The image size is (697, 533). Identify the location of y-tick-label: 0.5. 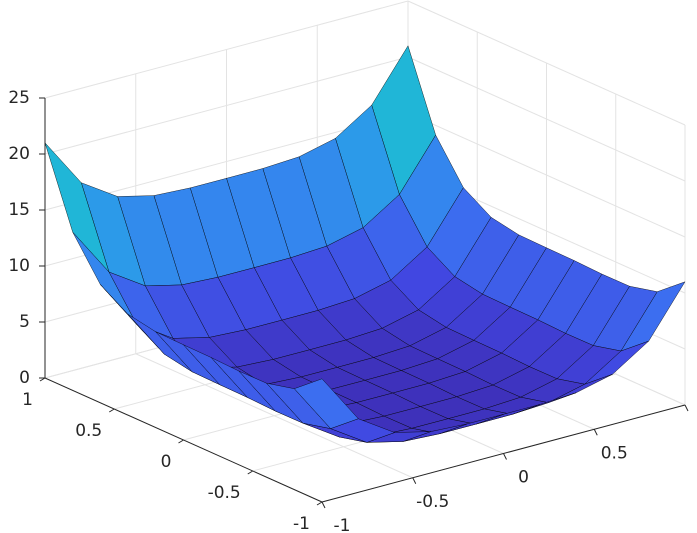
(88, 431).